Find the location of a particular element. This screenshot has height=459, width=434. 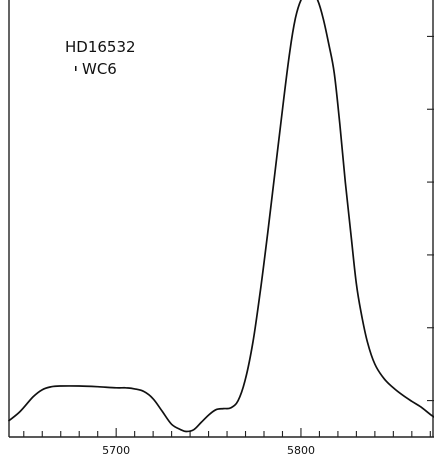

annotation-tick-mark is located at coordinates (76, 68).